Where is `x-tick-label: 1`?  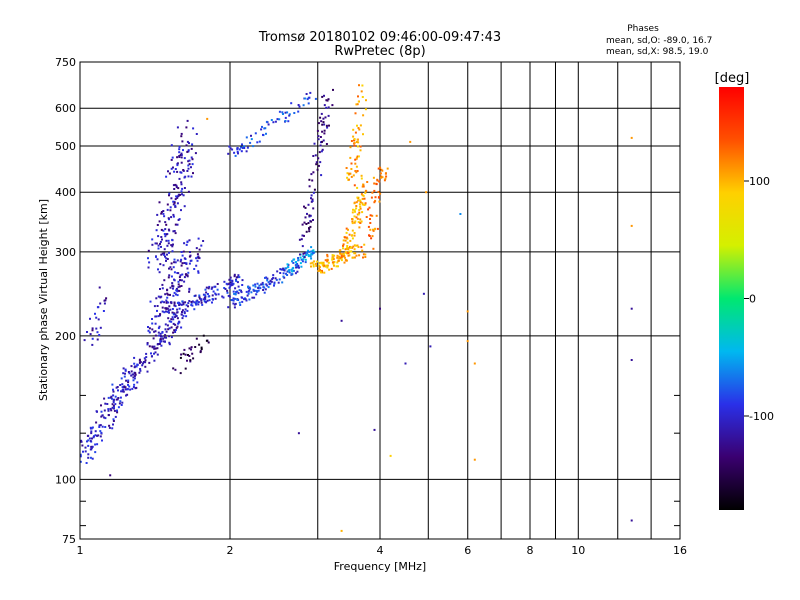
x-tick-label: 1 is located at coordinates (80, 550).